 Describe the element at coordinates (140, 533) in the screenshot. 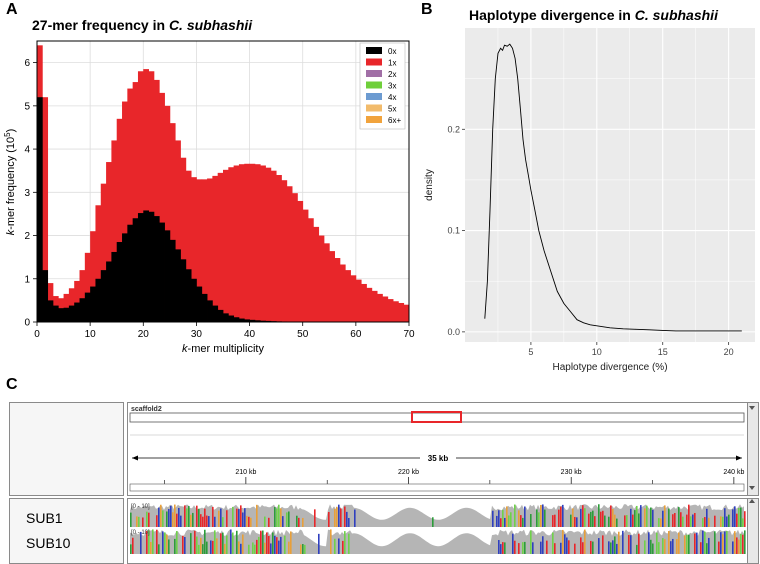

I see `track-range-sub10: [0 - 10]` at that location.